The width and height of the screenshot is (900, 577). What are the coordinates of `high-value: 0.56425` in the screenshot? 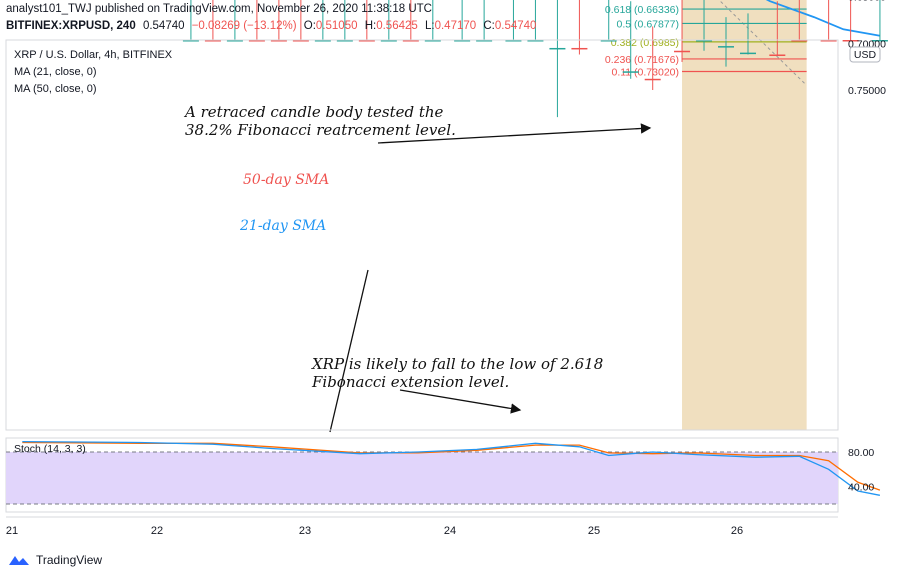 It's located at (397, 26).